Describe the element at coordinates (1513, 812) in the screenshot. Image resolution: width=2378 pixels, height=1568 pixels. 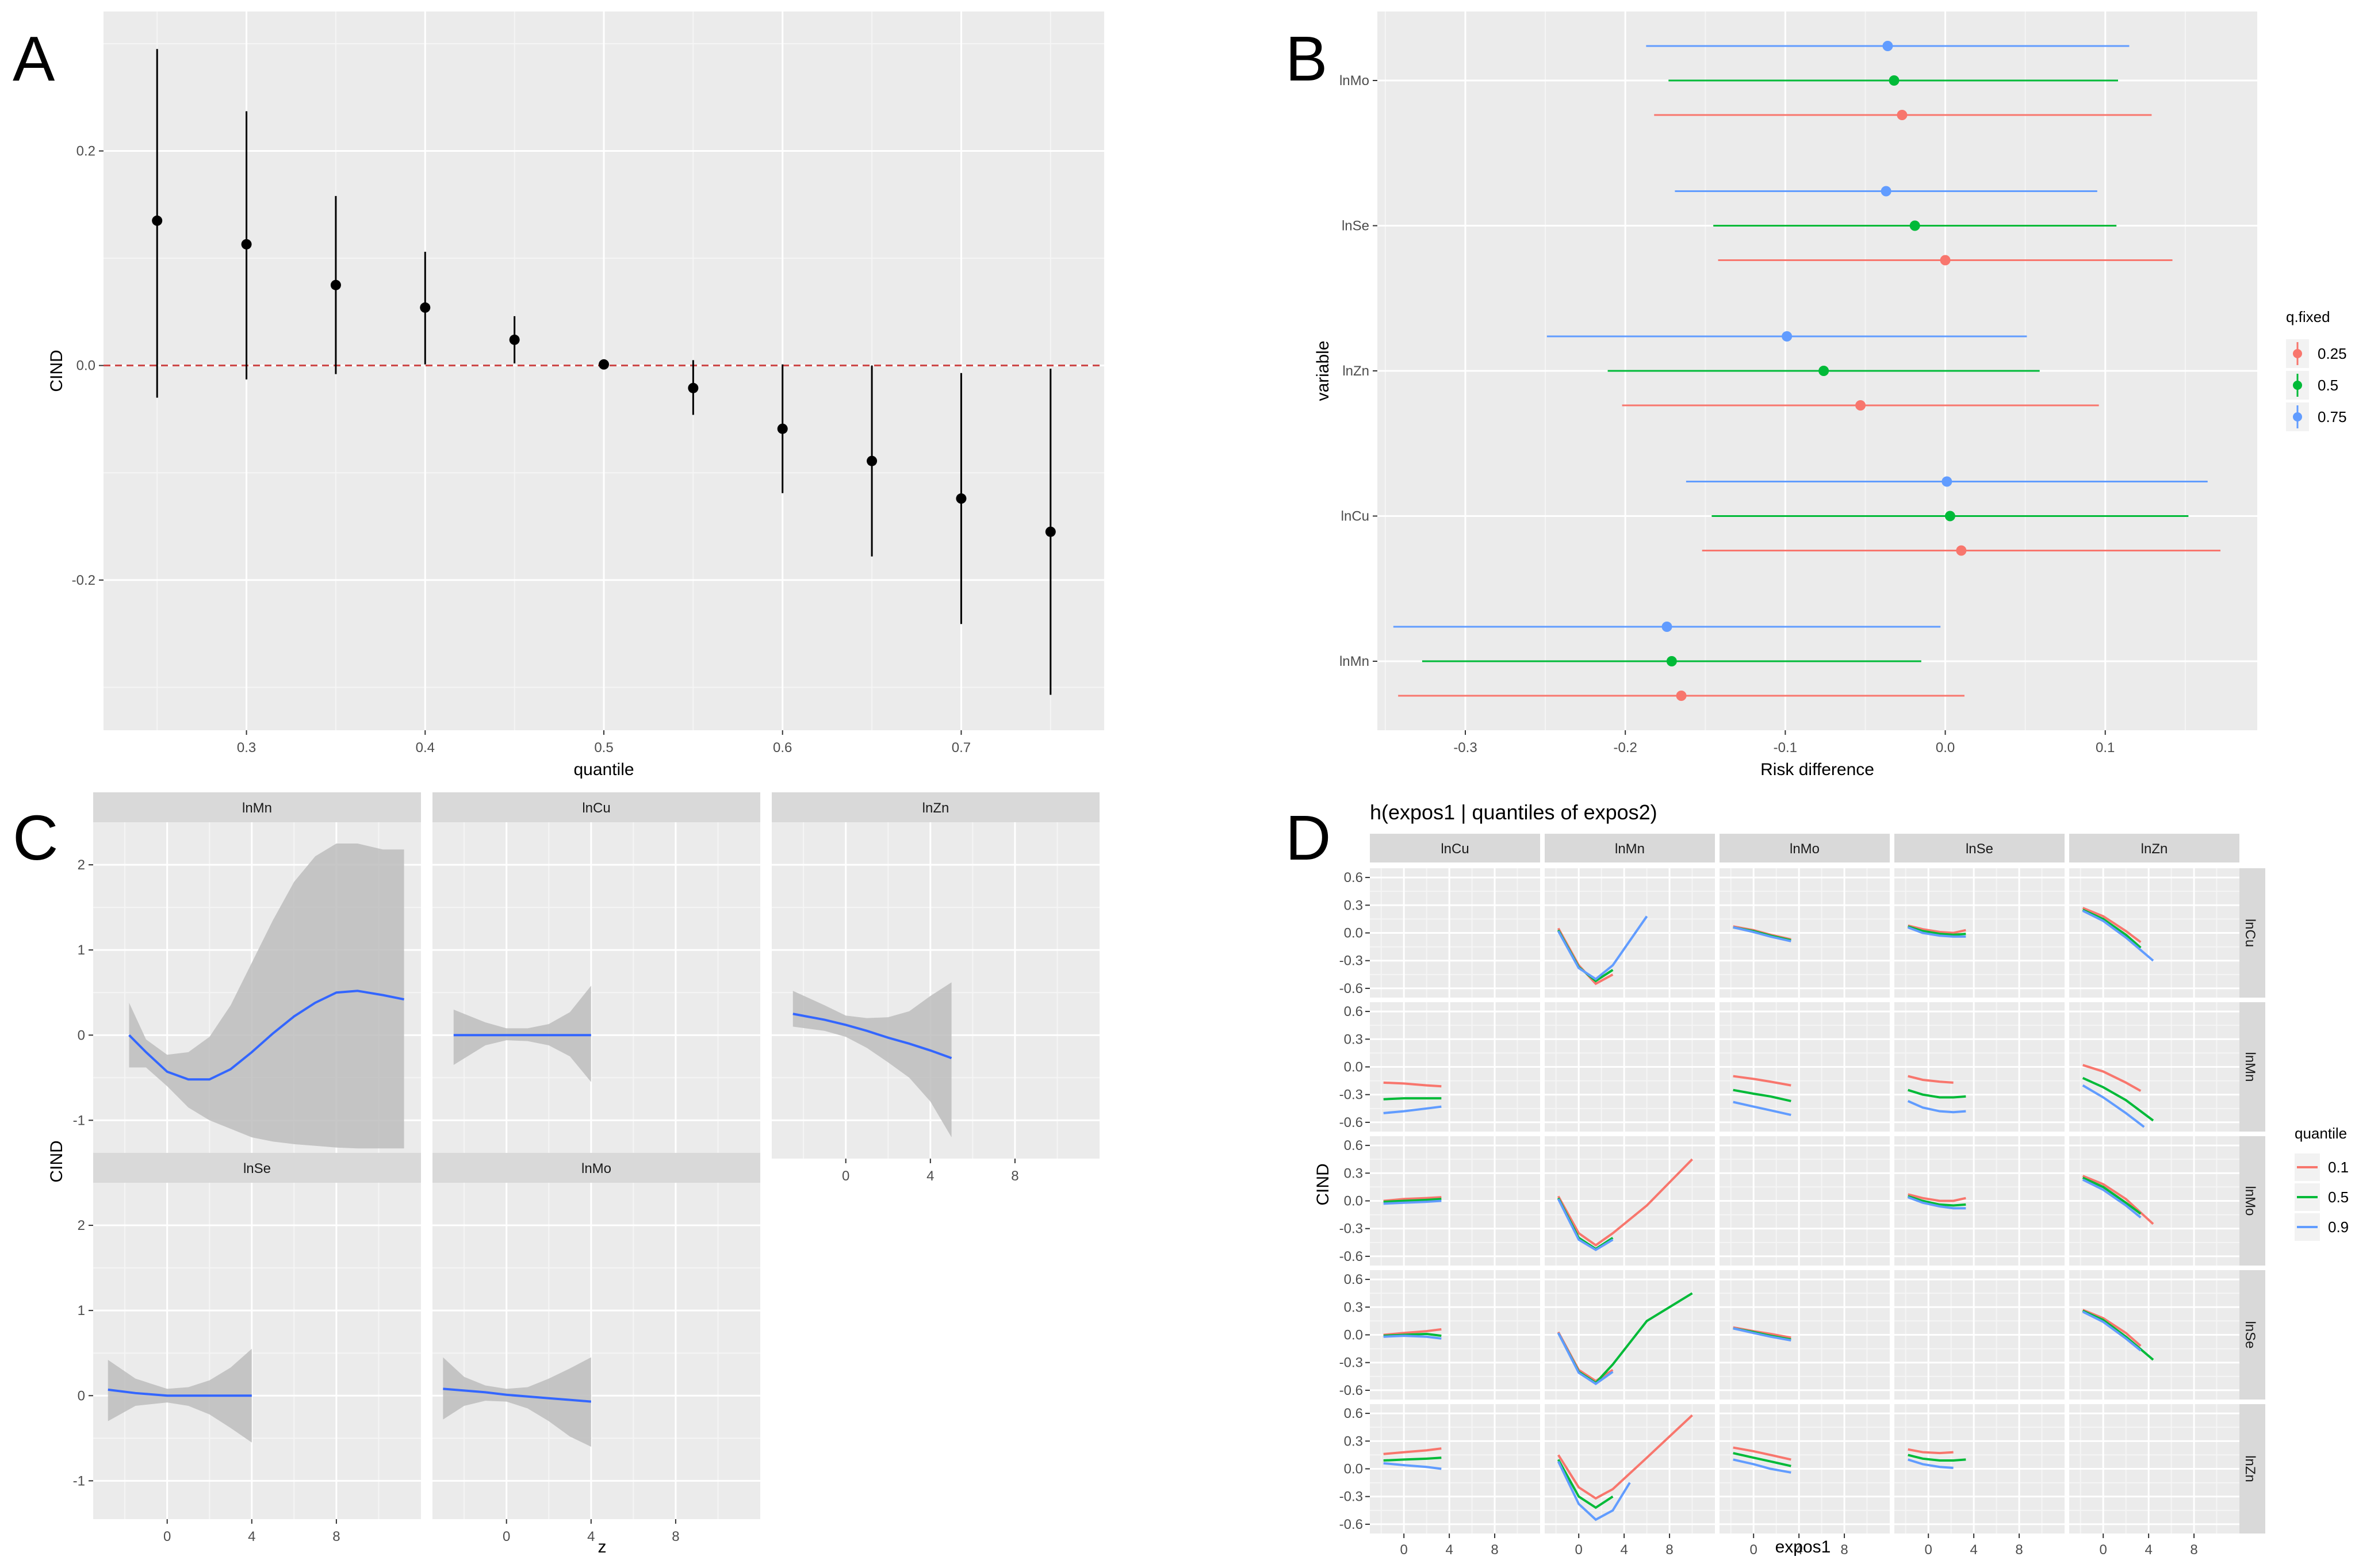
I see `plot-title: h(expos1 | quantiles of expos2)` at that location.